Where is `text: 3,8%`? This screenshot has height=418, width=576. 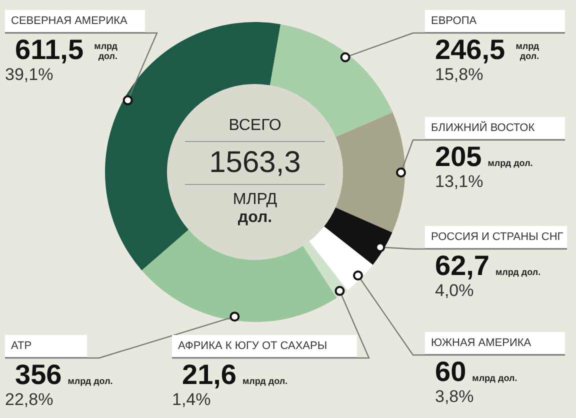 text: 3,8% is located at coordinates (454, 397).